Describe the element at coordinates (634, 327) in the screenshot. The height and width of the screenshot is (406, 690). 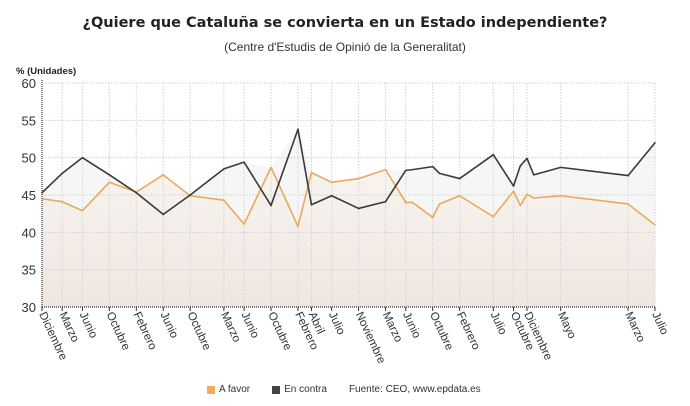
I see `x-tick-label: Marzo` at that location.